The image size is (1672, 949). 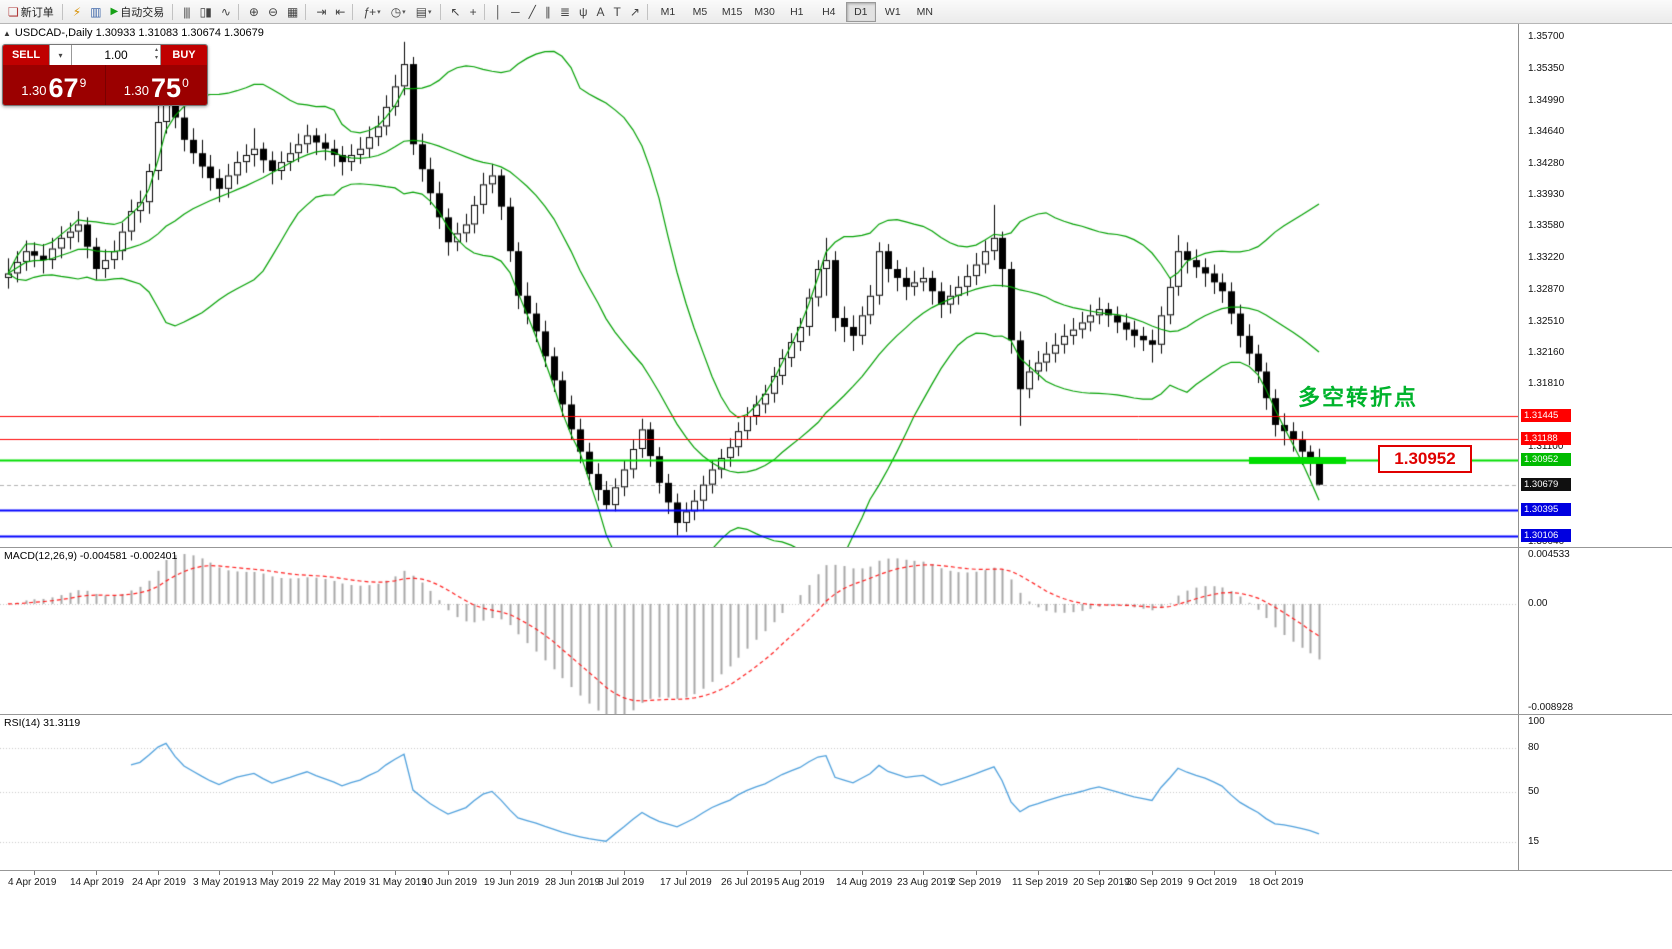 What do you see at coordinates (797, 11) in the screenshot?
I see `timeframe-h1-button: H1` at bounding box center [797, 11].